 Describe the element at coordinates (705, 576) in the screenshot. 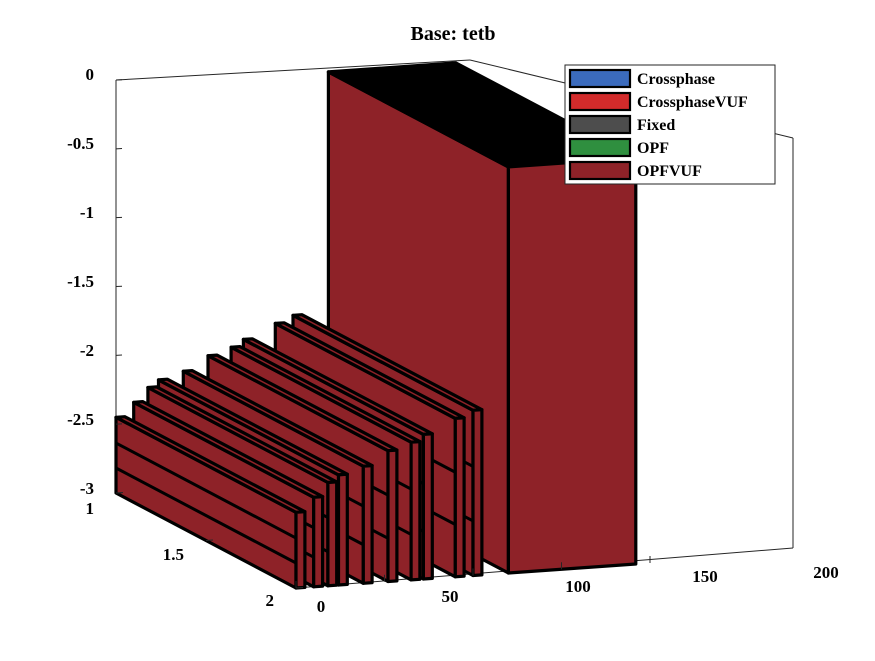

I see `x-tick-label: 150` at that location.